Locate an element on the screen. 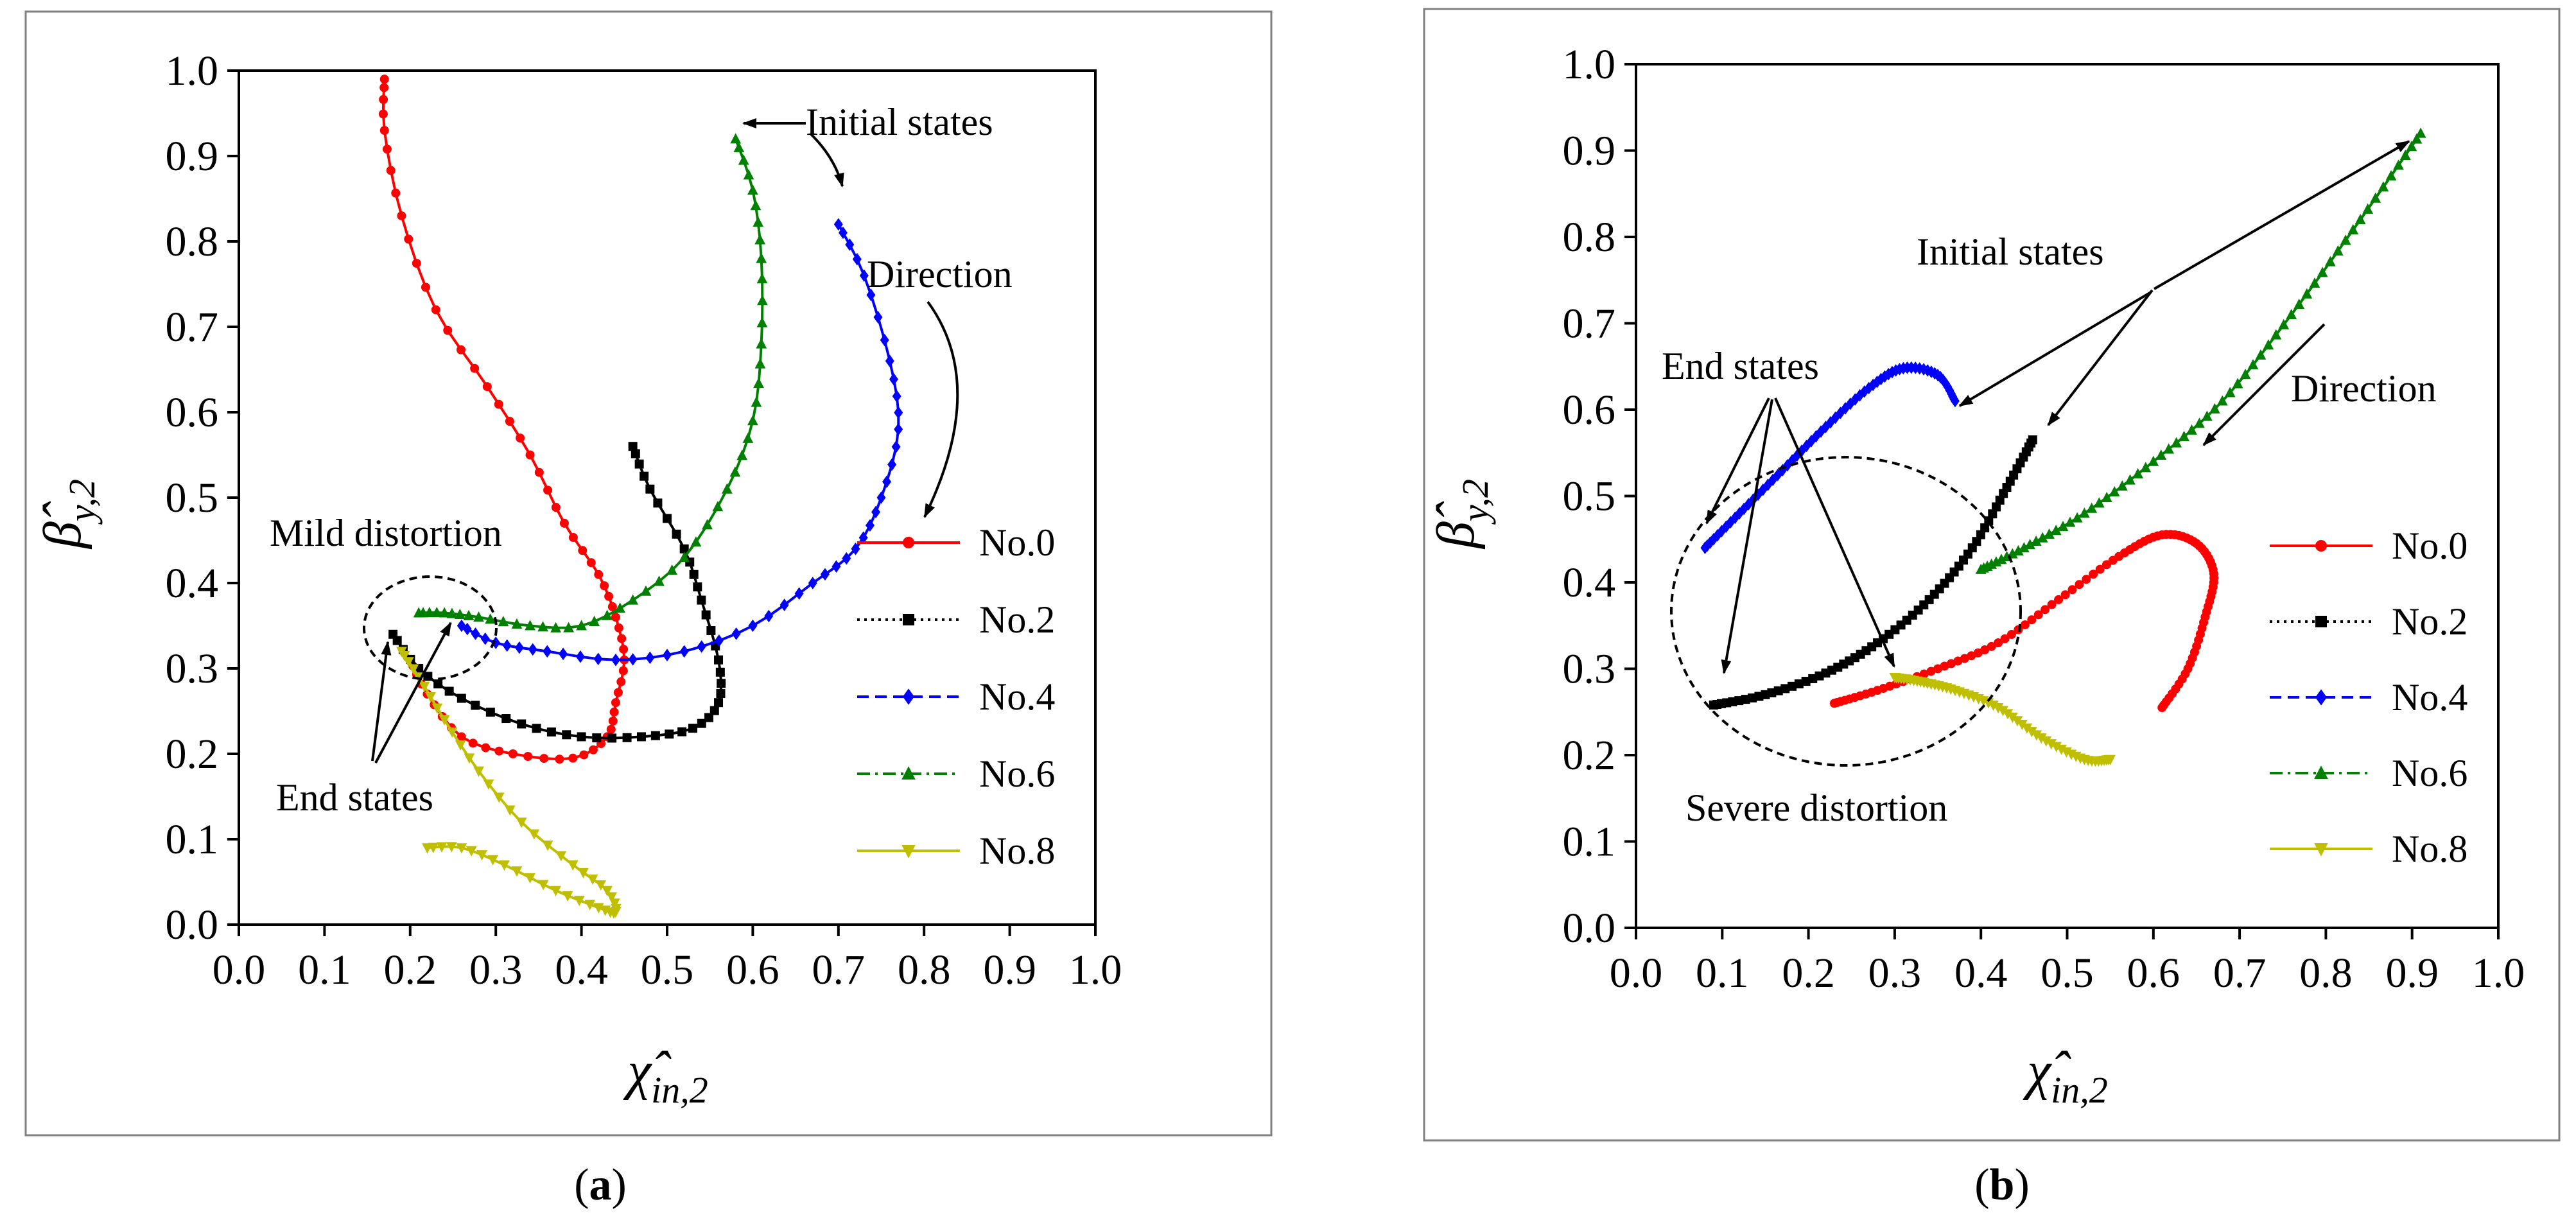  panel-b-direction-arrow is located at coordinates (2264, 385).